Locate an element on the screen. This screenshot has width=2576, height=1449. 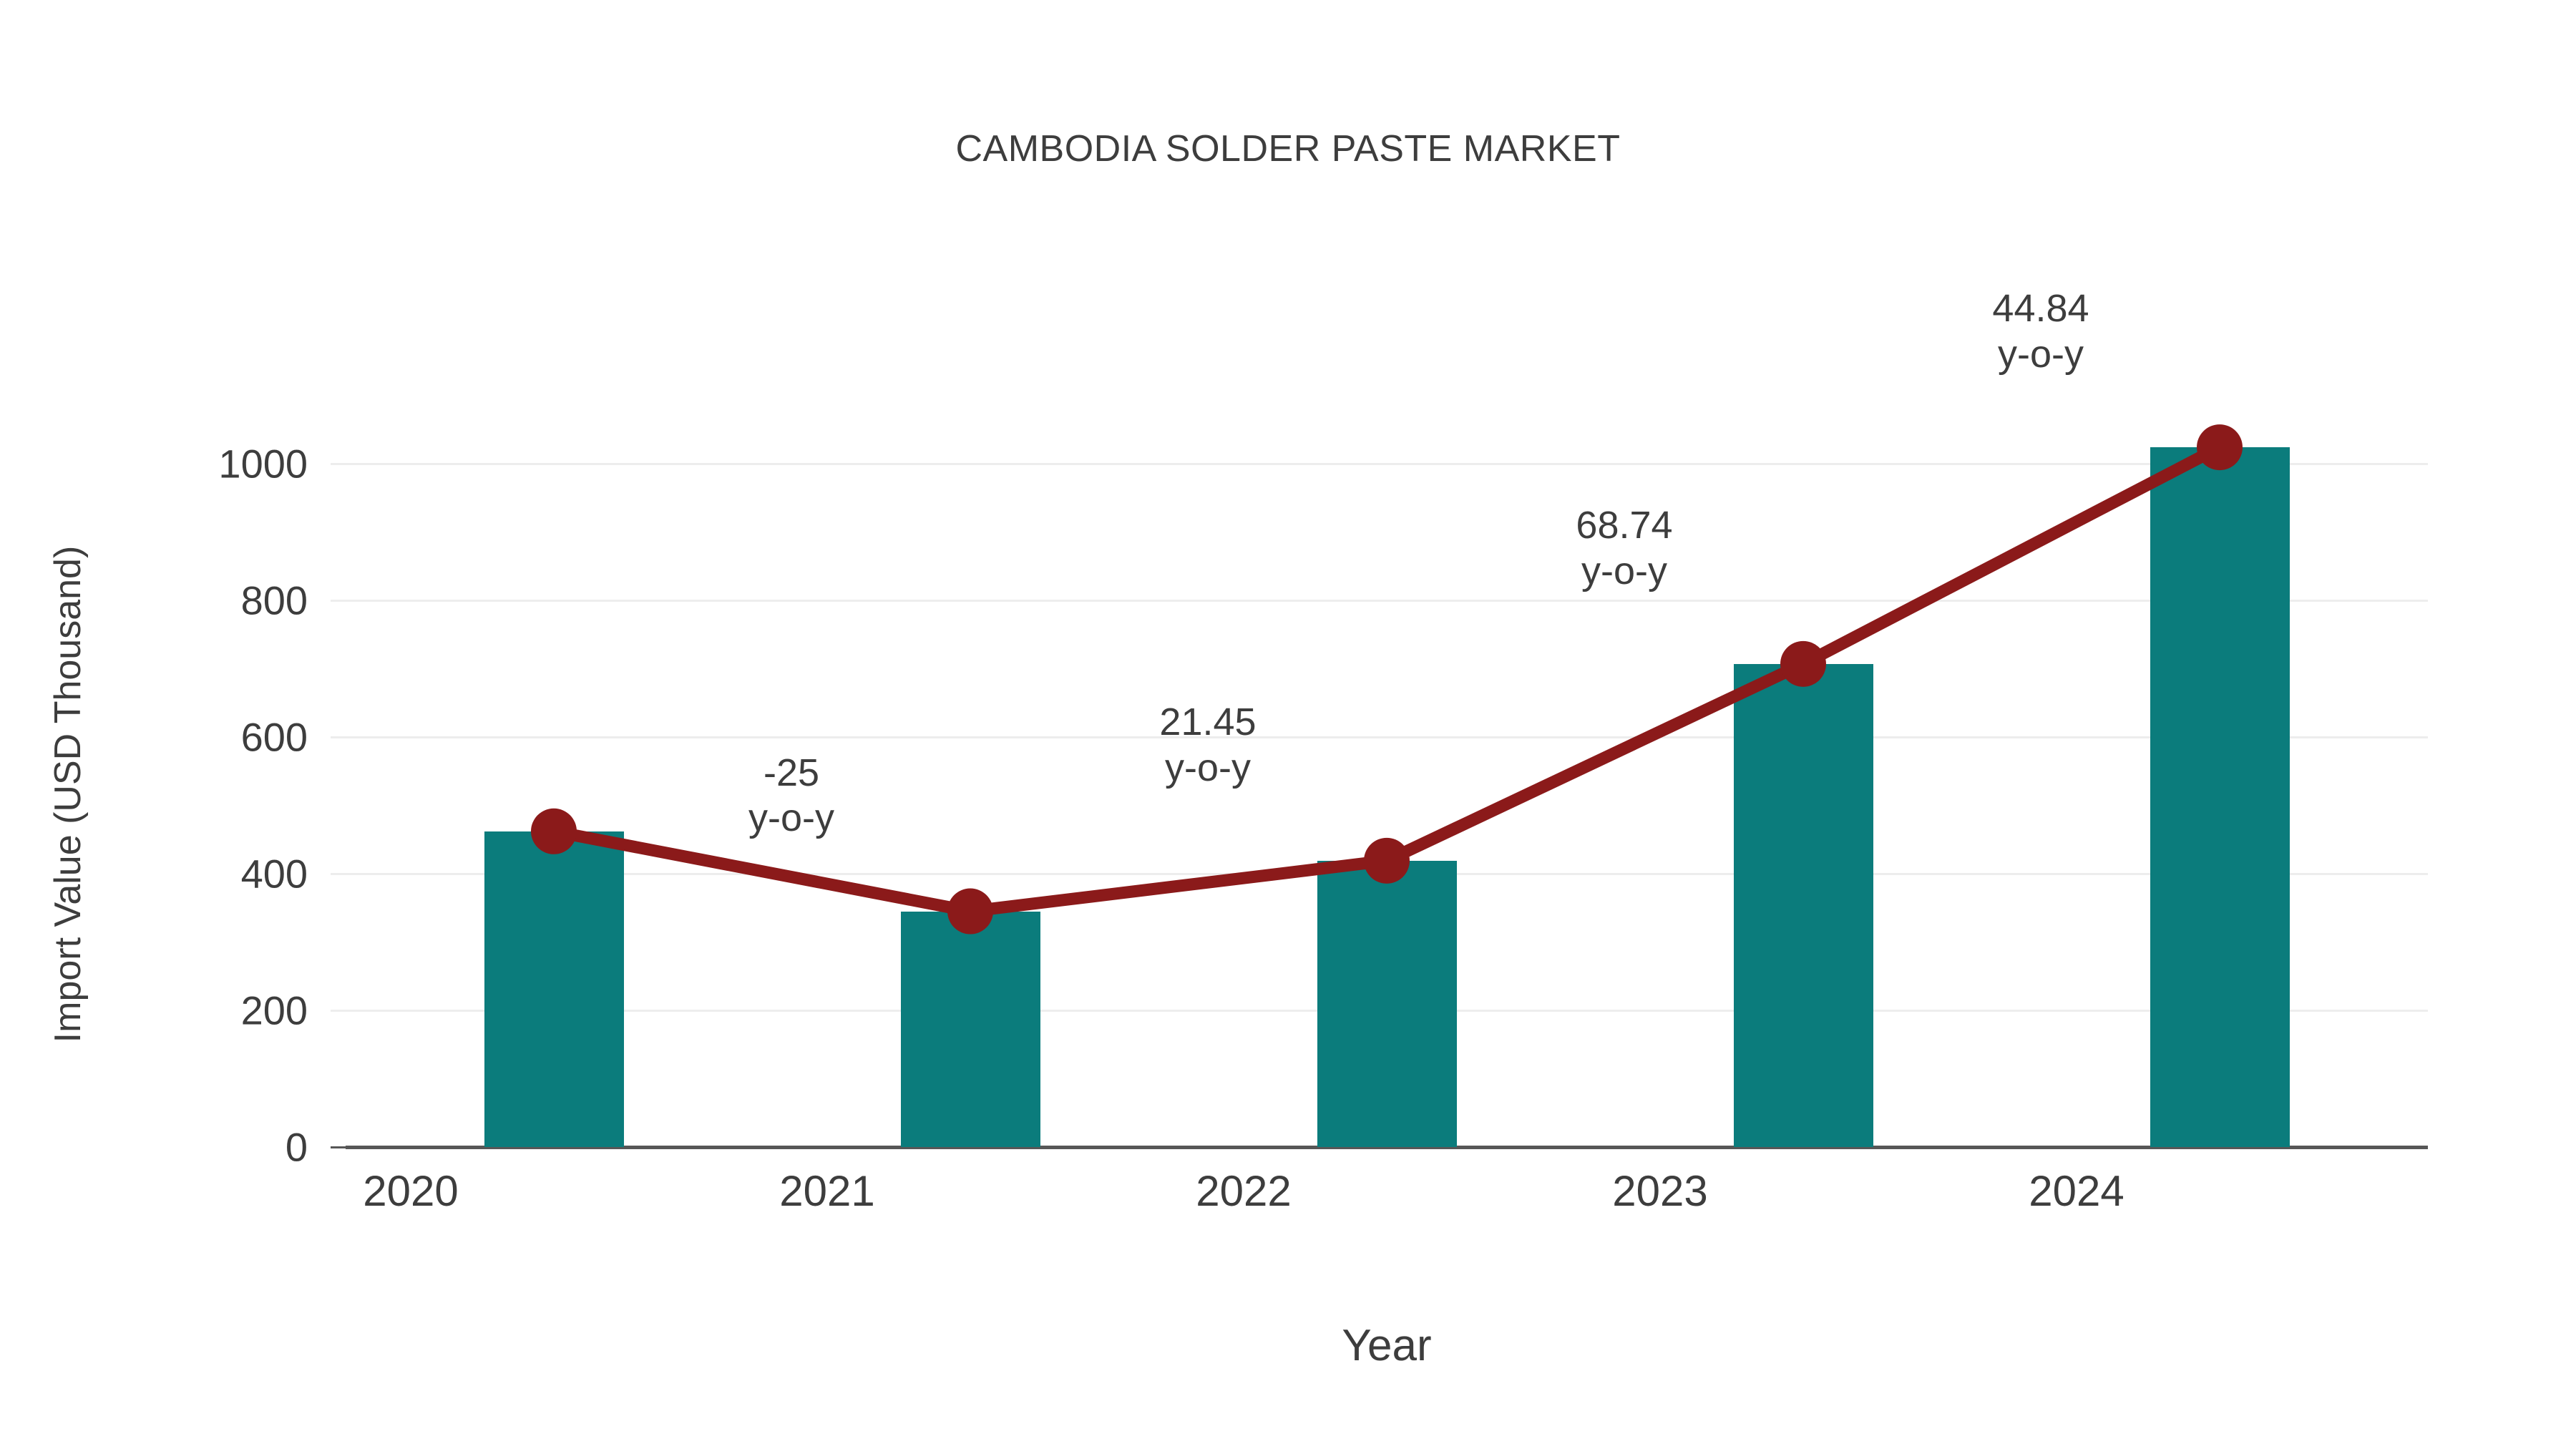
y-axis-tick-label: 200 is located at coordinates (274, 1010).